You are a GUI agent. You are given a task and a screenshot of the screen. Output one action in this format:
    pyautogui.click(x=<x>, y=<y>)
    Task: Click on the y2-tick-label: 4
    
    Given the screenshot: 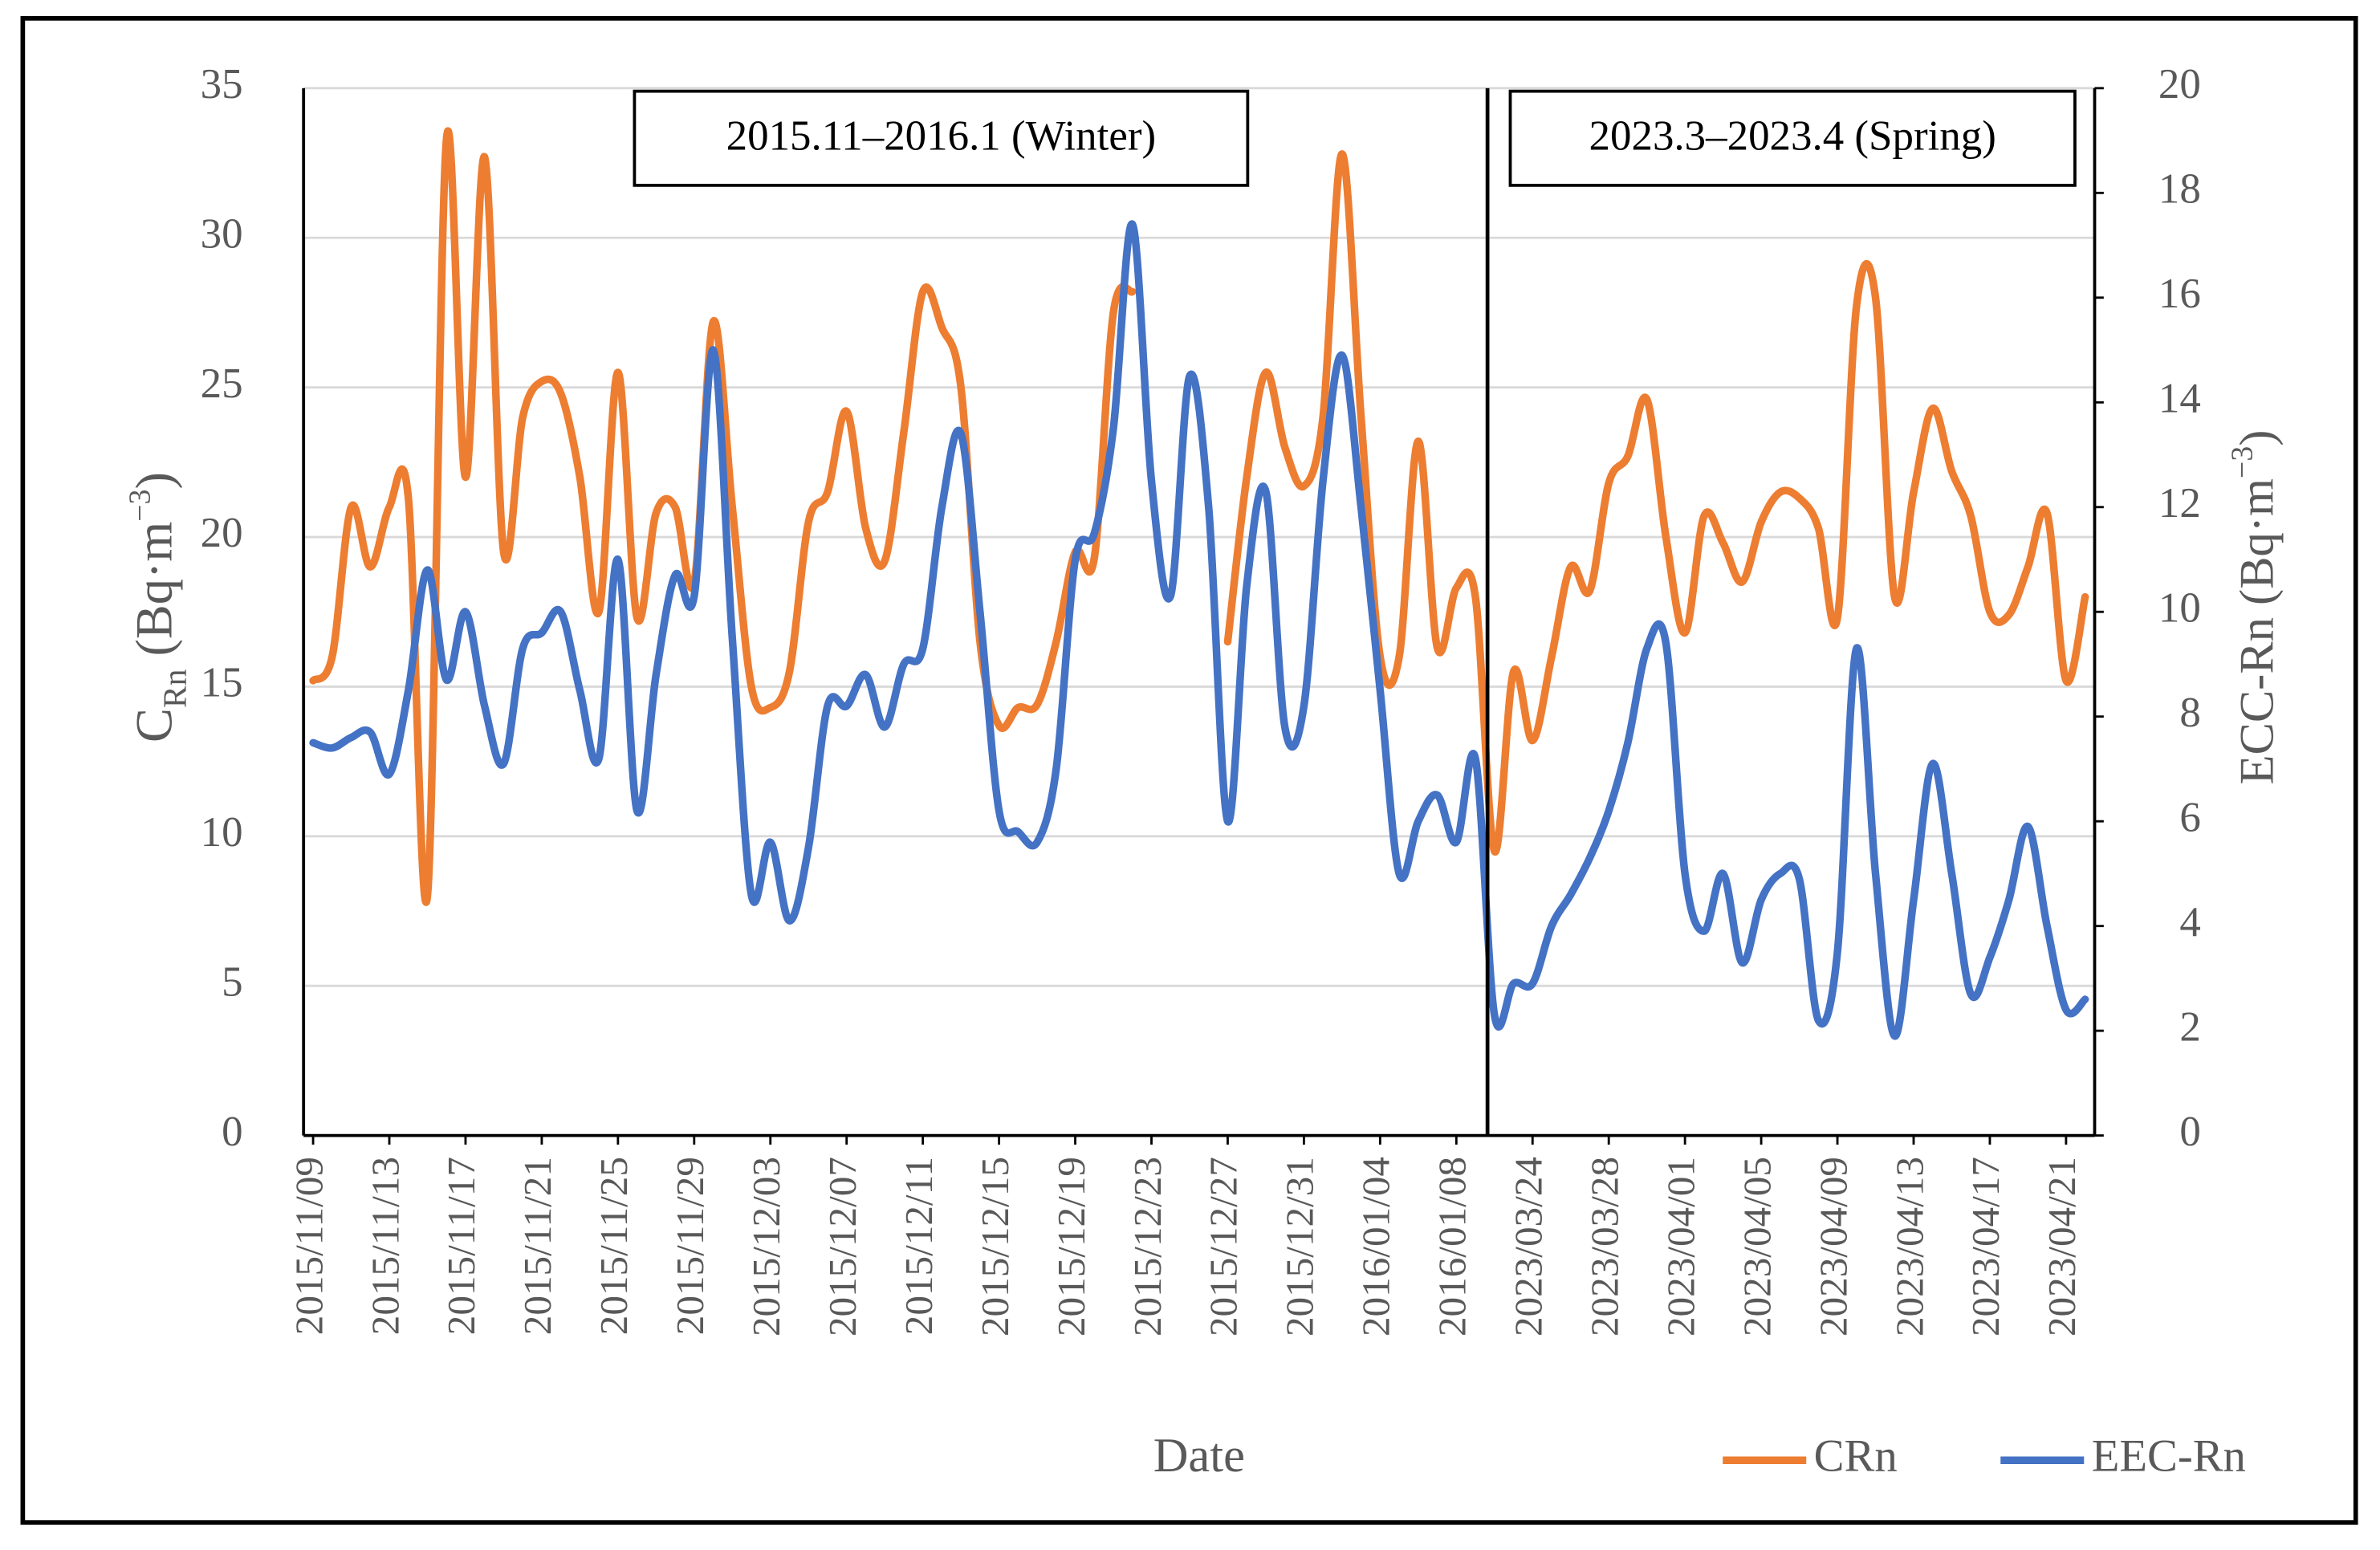 What is the action you would take?
    pyautogui.click(x=2189, y=922)
    